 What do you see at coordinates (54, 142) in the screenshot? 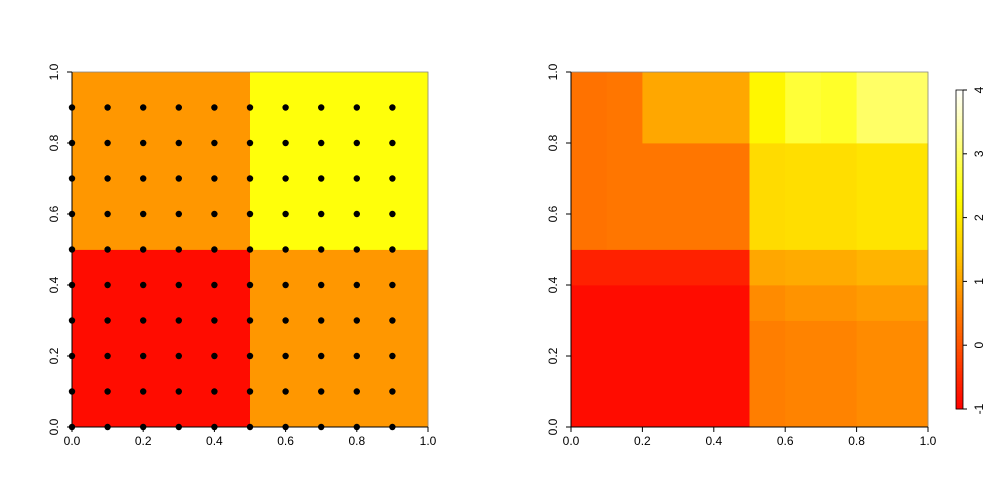
I see `y-tick-label: 0.8` at bounding box center [54, 142].